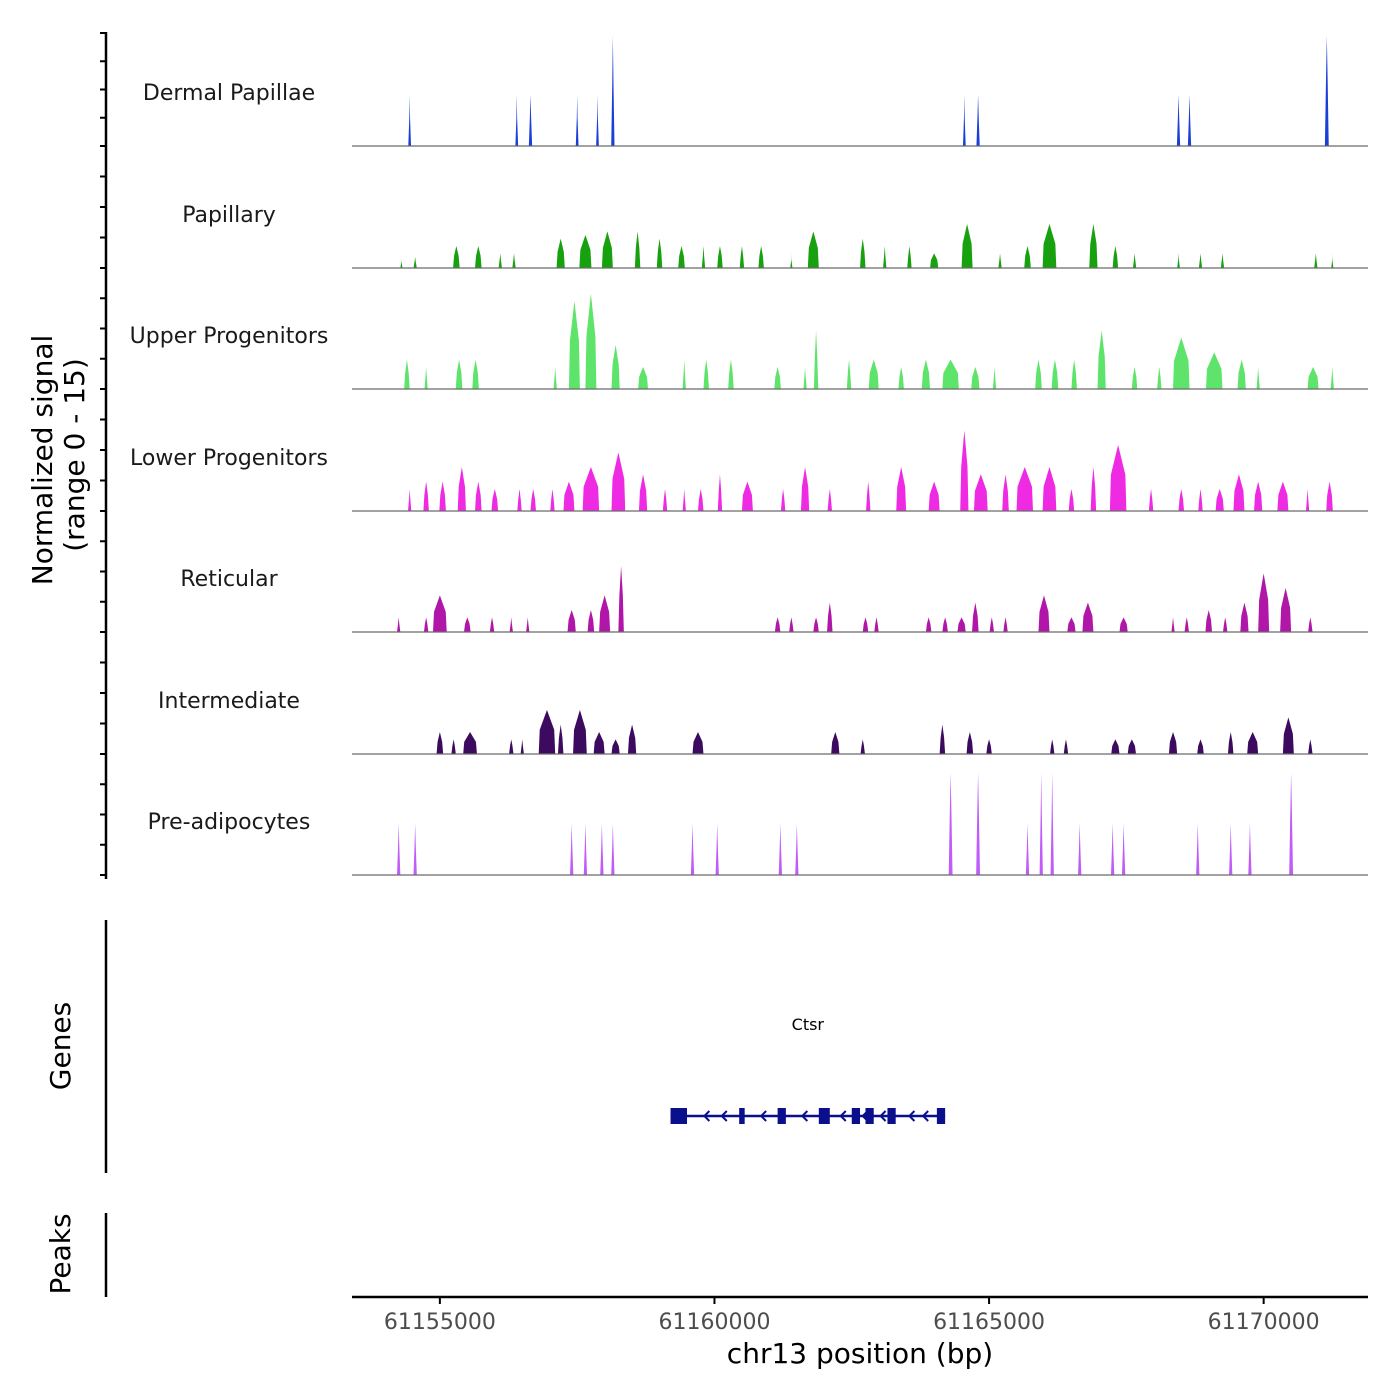 This screenshot has width=1400, height=1400. I want to click on track-label: Papillary, so click(229, 215).